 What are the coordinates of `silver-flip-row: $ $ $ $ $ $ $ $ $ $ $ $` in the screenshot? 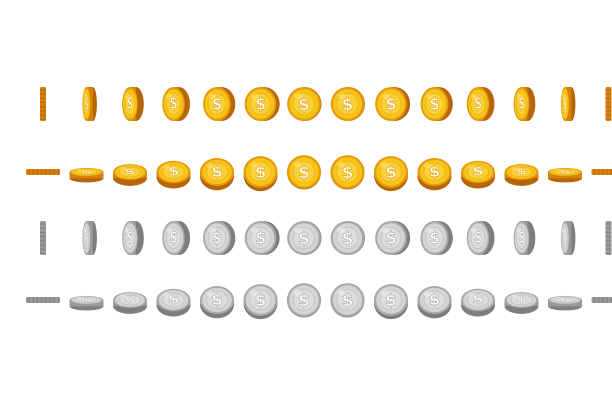 It's located at (306, 300).